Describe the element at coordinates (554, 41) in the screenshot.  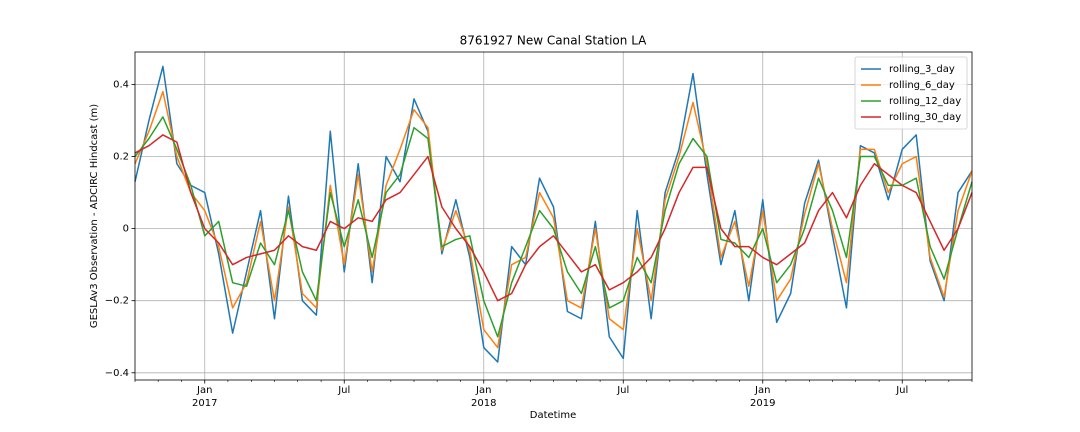
I see `chart-title: 8761927 New Canal Station LA` at that location.